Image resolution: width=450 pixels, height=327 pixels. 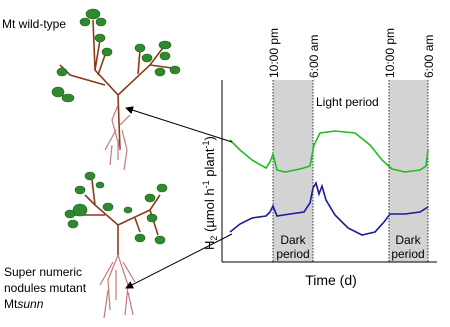 I want to click on y-axis-label: H2 (µmol h-1 plant-1), so click(x=210, y=193).